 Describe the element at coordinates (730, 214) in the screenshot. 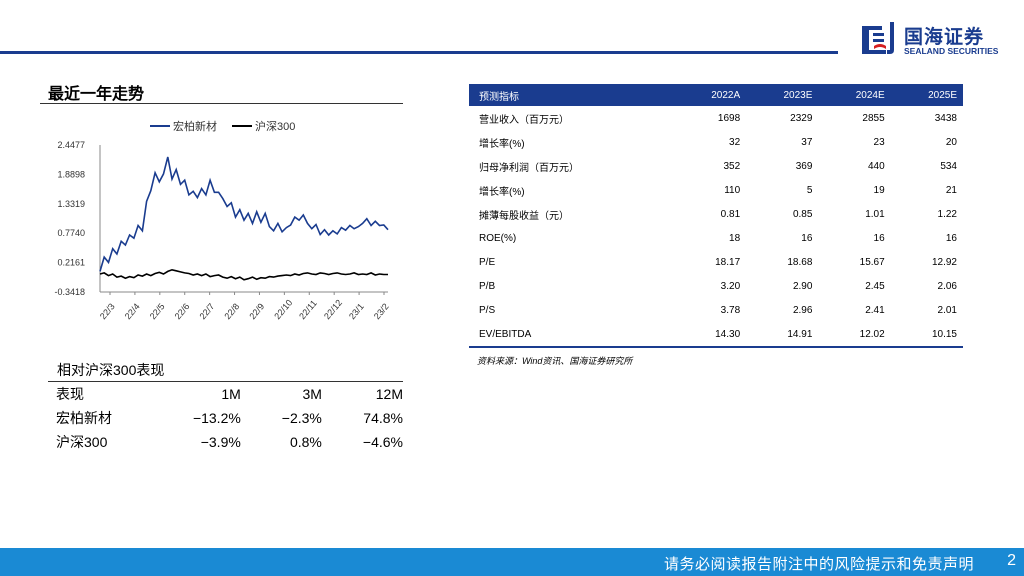

I see `table-cell: 0.81` at that location.